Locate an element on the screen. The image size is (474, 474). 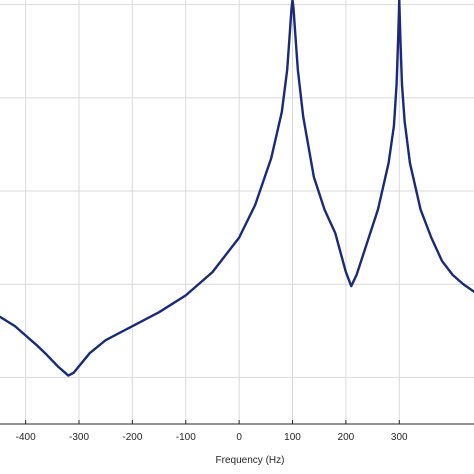
x-tick-layer: -400 -300 -200 -100 0 100 200 300 is located at coordinates (237, 431).